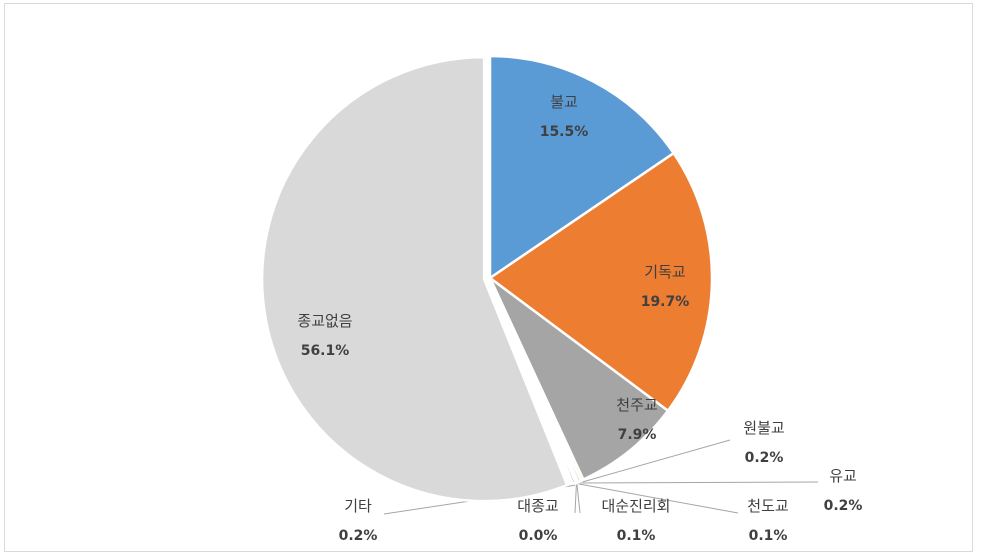 Image resolution: width=981 pixels, height=559 pixels. I want to click on slice-category-label: 원불교, so click(763, 428).